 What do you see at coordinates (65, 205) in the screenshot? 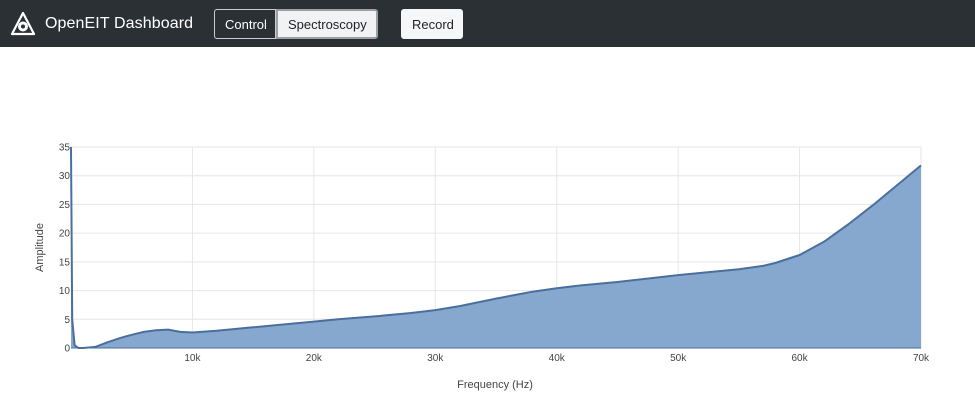
I see `y-tick-label: 25` at bounding box center [65, 205].